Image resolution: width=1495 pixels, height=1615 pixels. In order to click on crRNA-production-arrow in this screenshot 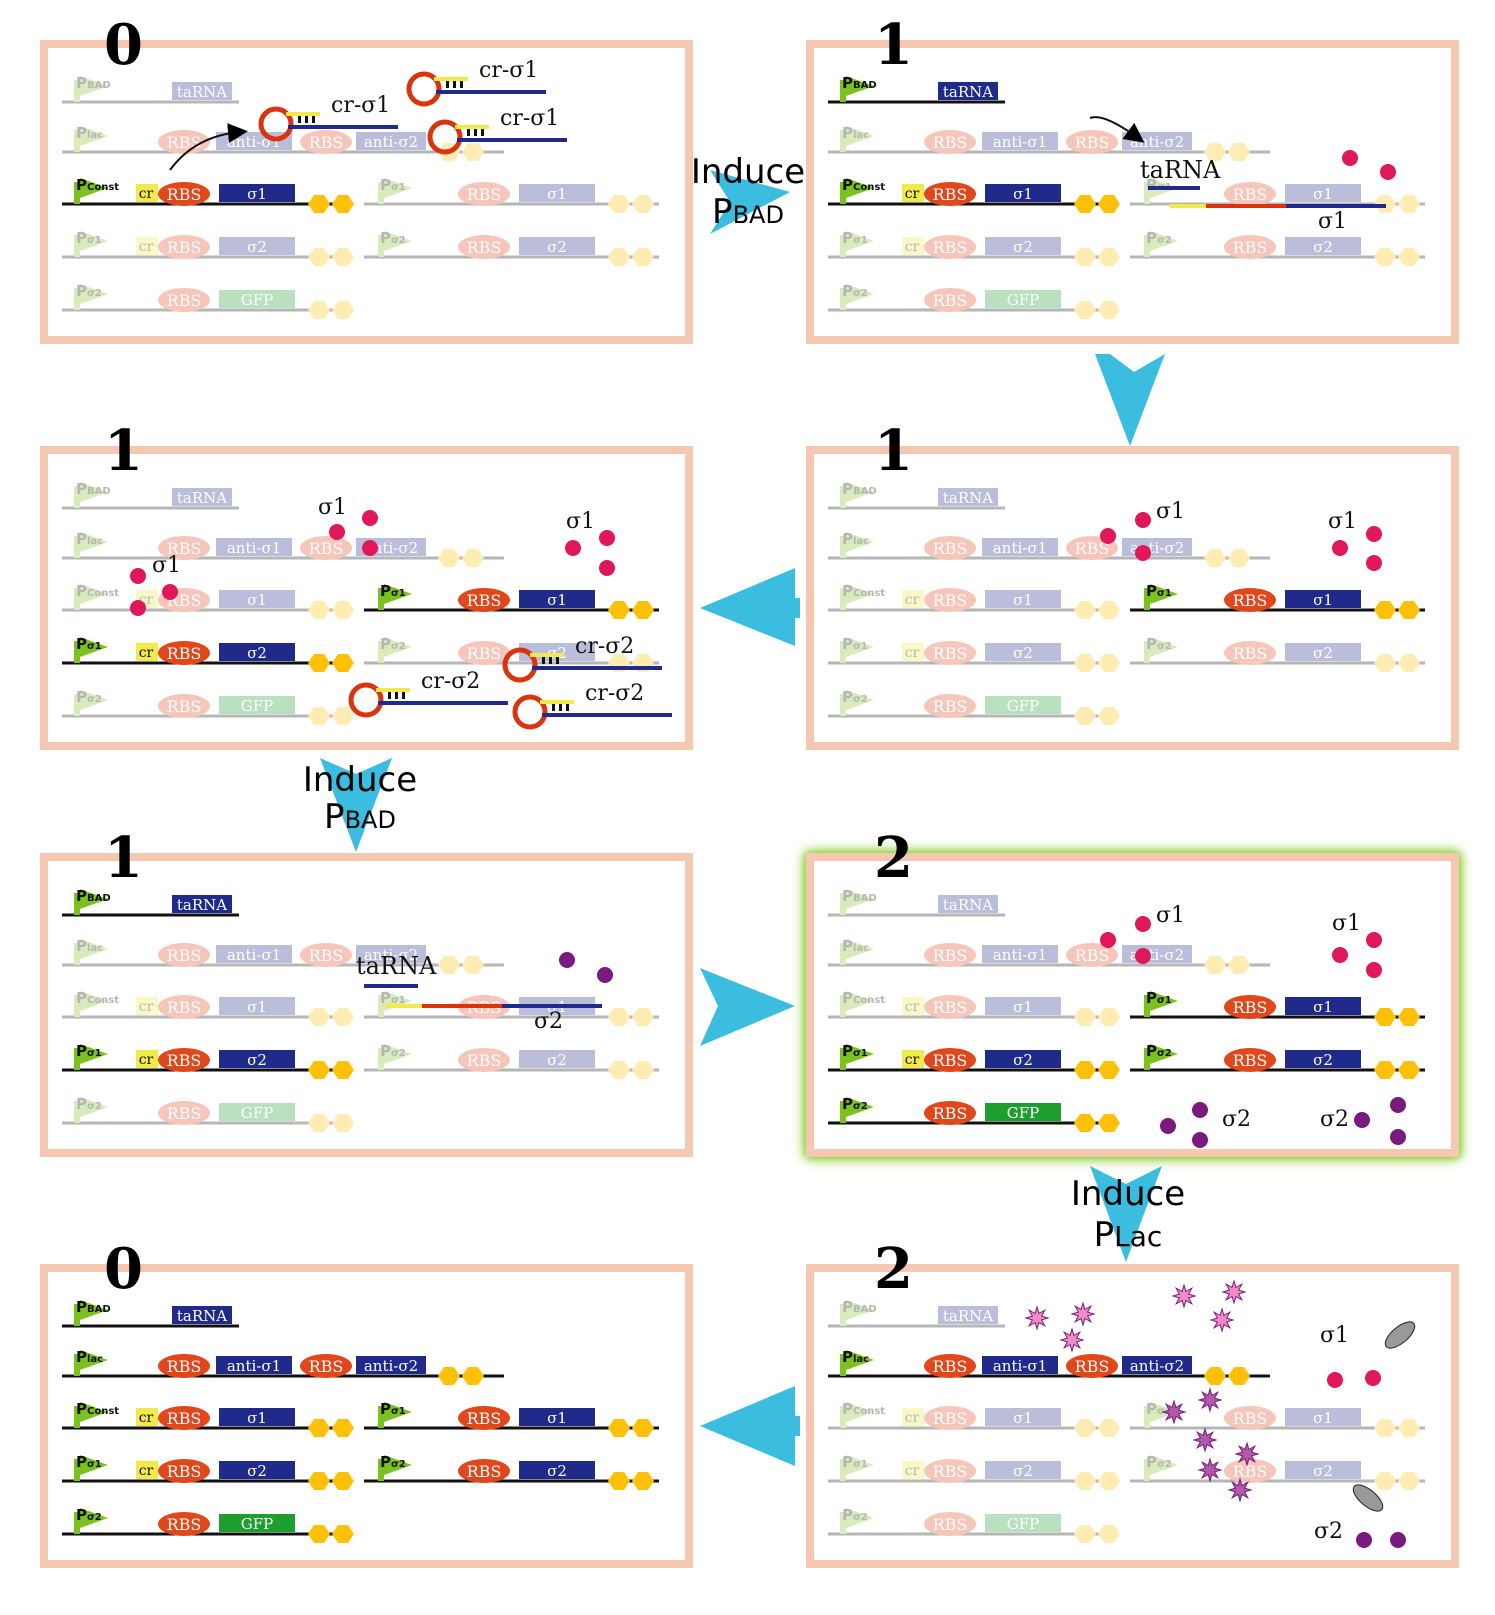, I will do `click(208, 147)`.